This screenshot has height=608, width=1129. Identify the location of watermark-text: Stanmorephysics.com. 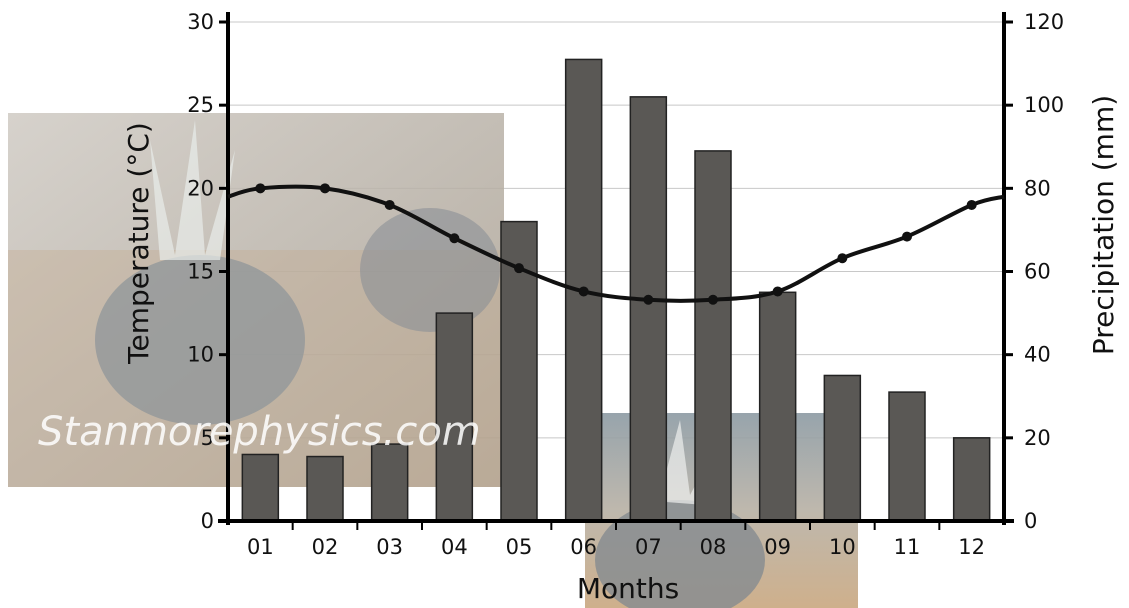
(259, 432).